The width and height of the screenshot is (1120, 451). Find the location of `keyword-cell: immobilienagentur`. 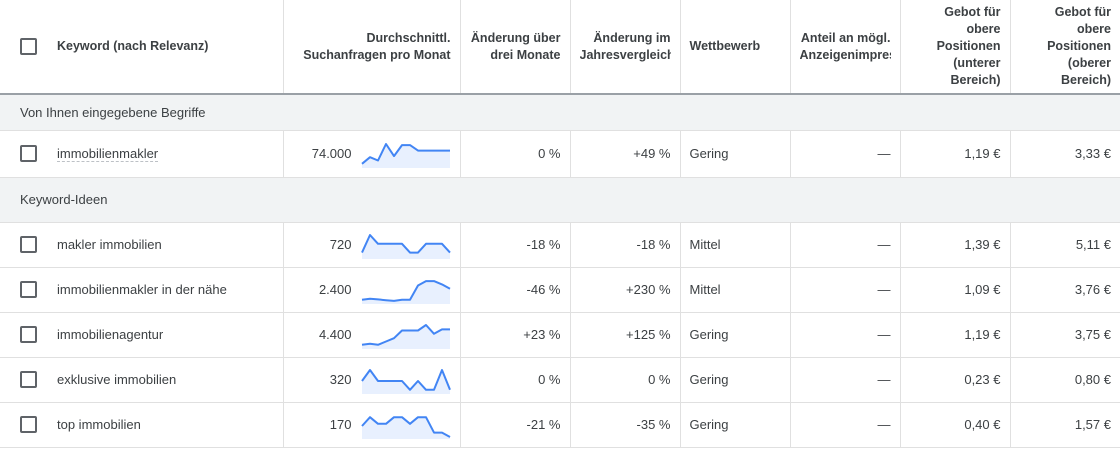

keyword-cell: immobilienagentur is located at coordinates (142, 335).